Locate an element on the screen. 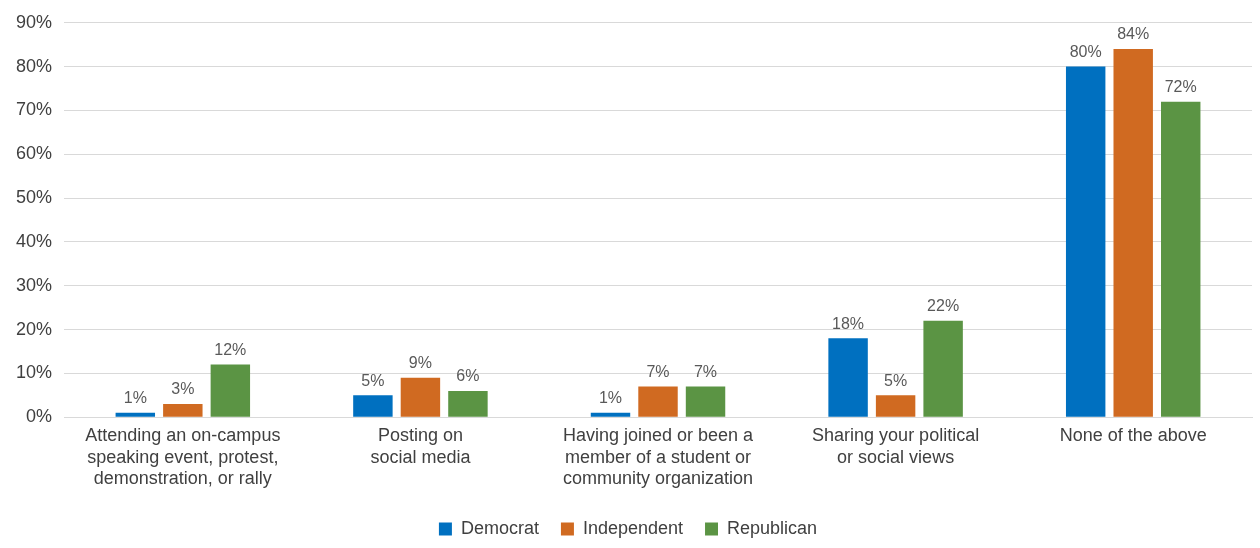 This screenshot has width=1260, height=548. y-tick-label: 10% is located at coordinates (34, 372).